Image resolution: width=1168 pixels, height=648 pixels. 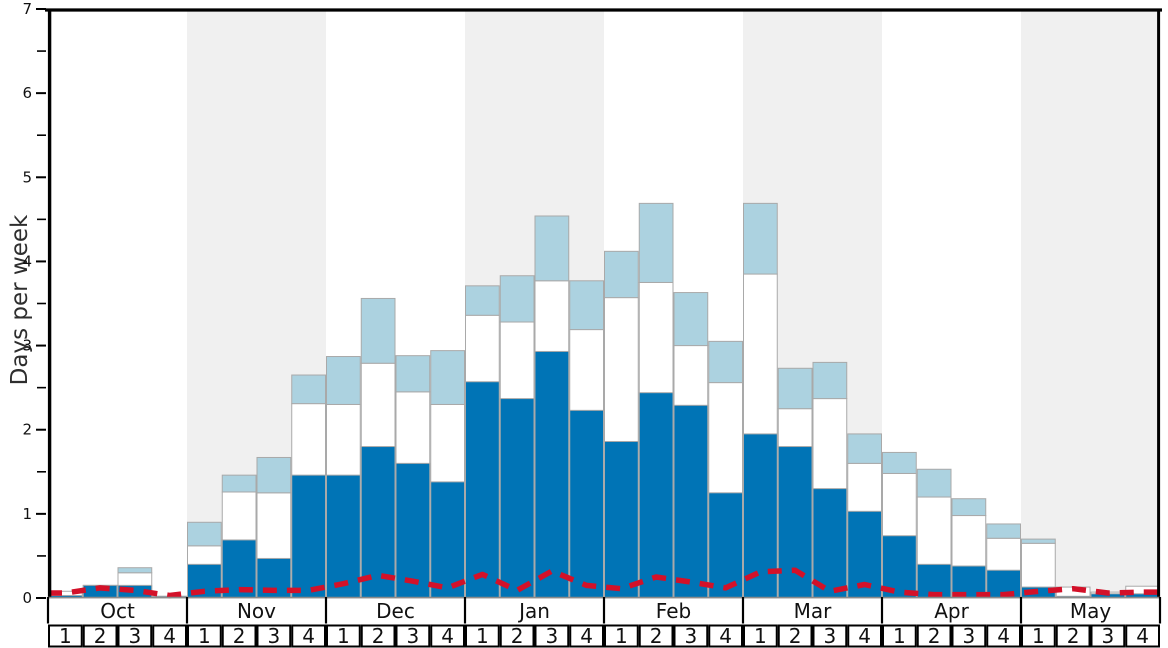 I want to click on red-dashed-line, so click(x=604, y=583).